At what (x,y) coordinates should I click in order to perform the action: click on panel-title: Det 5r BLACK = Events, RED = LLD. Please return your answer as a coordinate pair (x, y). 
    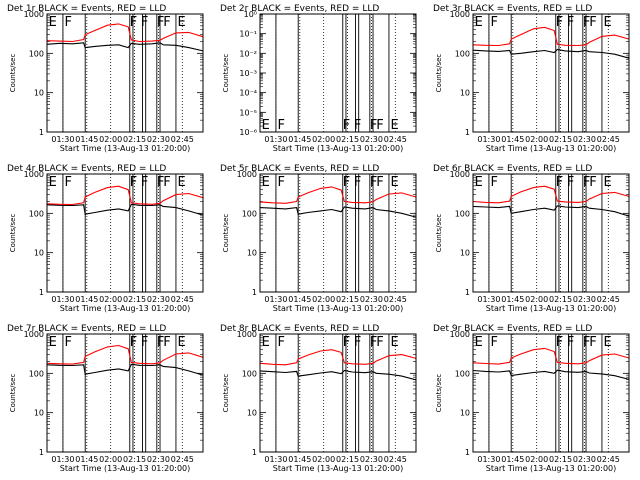
    Looking at the image, I should click on (299, 169).